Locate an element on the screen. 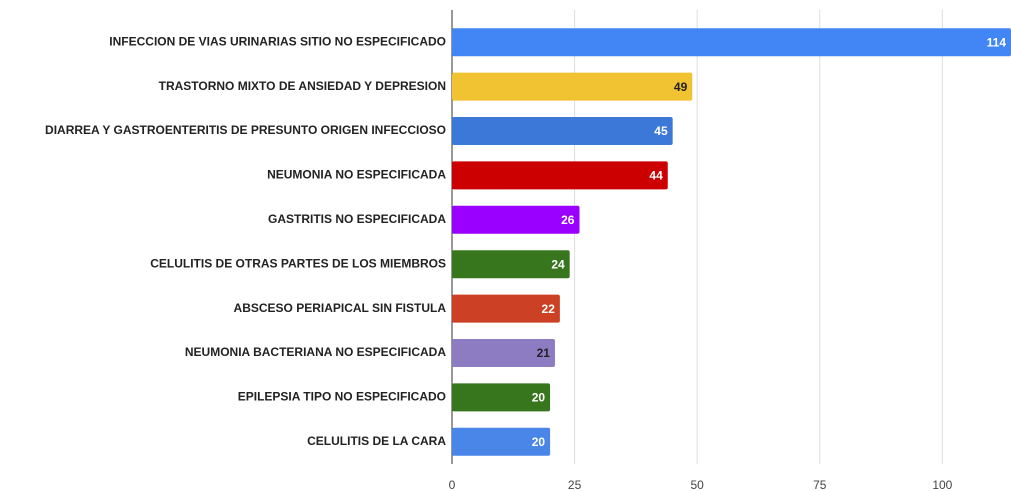 The height and width of the screenshot is (491, 1011). category-label: CELULITIS DE LA CARA is located at coordinates (376, 441).